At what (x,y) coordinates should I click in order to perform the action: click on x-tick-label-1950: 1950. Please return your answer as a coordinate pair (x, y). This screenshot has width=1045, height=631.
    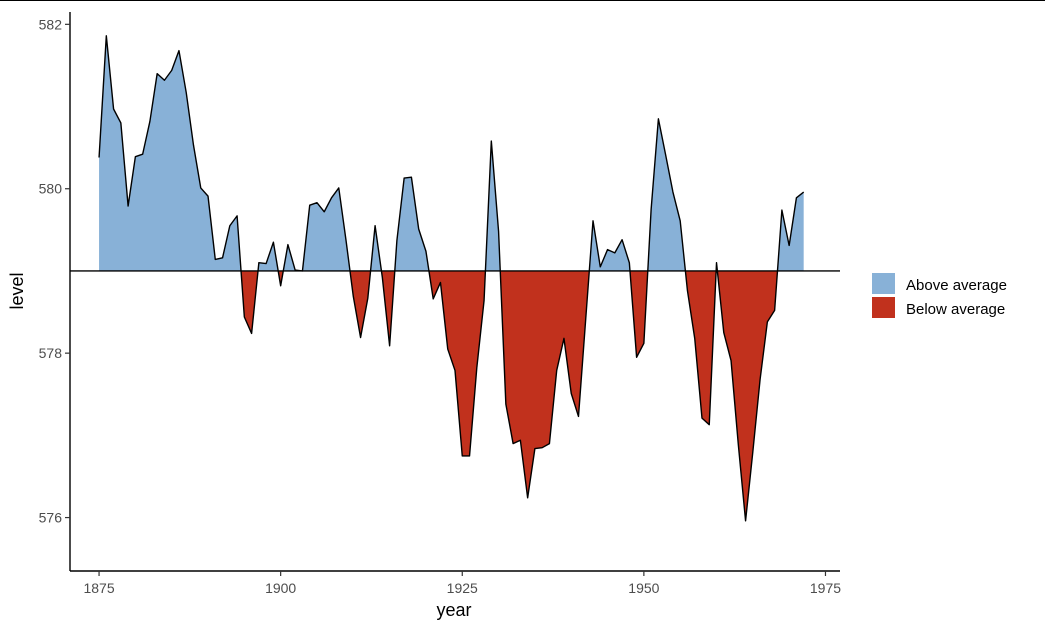
    Looking at the image, I should click on (643, 588).